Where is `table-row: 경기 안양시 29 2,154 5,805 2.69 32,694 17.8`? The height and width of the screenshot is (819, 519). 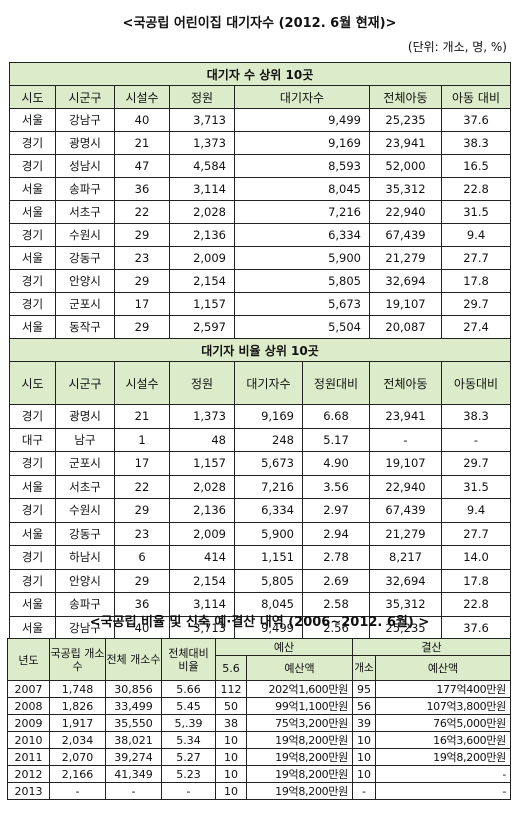
table-row: 경기 안양시 29 2,154 5,805 2.69 32,694 17.8 is located at coordinates (260, 580).